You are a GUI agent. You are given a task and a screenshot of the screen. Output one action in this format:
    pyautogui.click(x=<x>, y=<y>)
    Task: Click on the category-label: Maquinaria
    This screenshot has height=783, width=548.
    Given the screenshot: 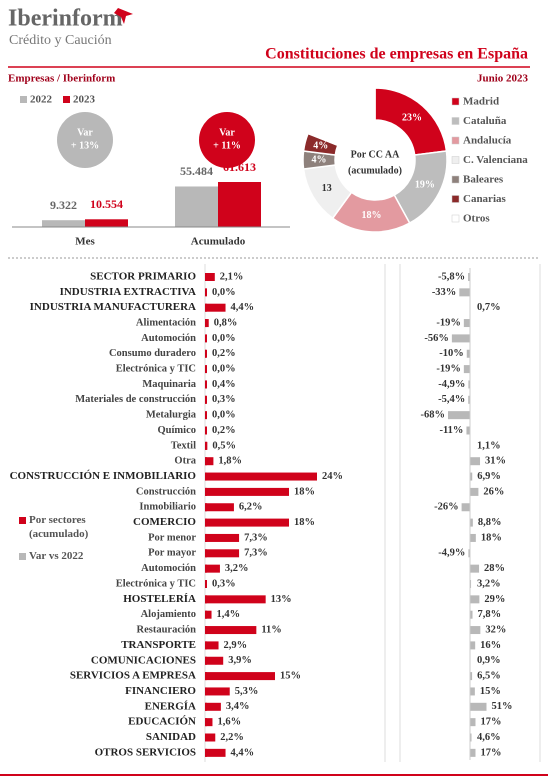 What is the action you would take?
    pyautogui.click(x=169, y=384)
    